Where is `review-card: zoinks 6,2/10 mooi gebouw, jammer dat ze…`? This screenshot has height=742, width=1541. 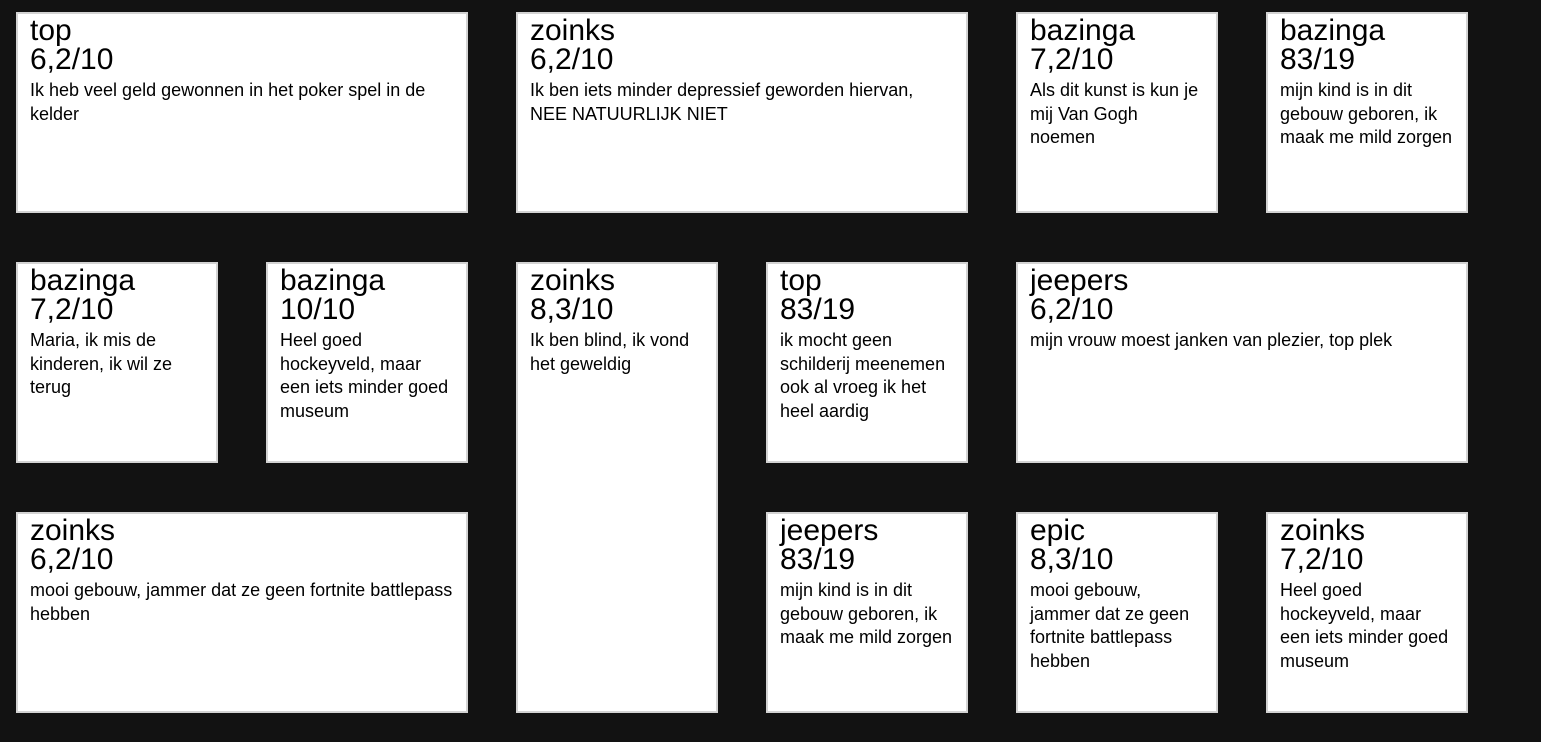
review-card: zoinks 6,2/10 mooi gebouw, jammer dat ze… is located at coordinates (242, 612).